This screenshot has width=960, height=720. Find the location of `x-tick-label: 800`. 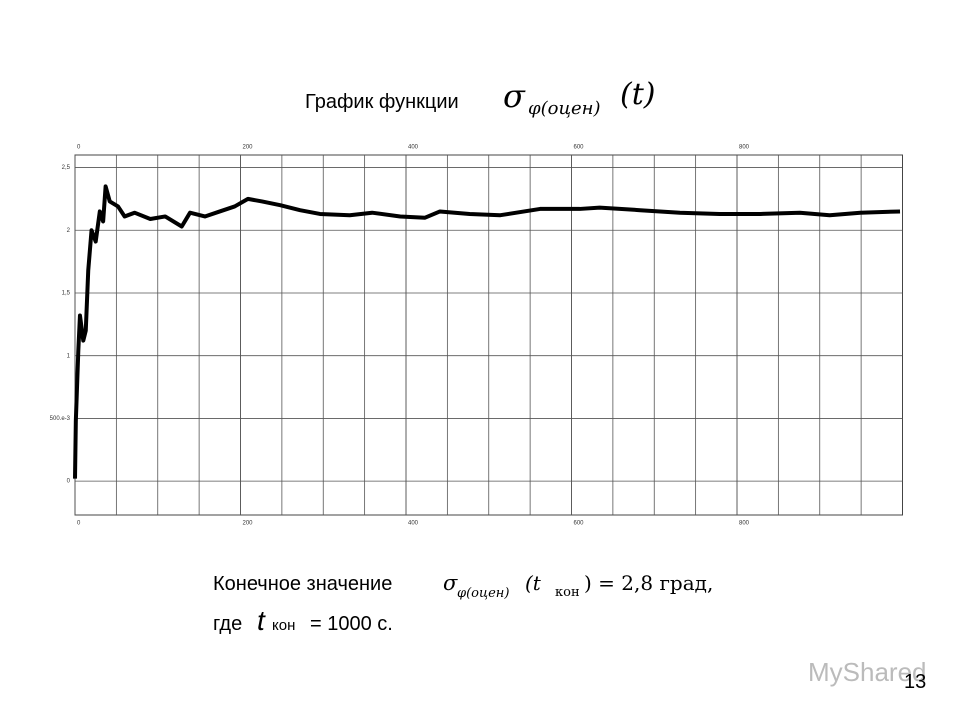

x-tick-label: 800 is located at coordinates (744, 524).